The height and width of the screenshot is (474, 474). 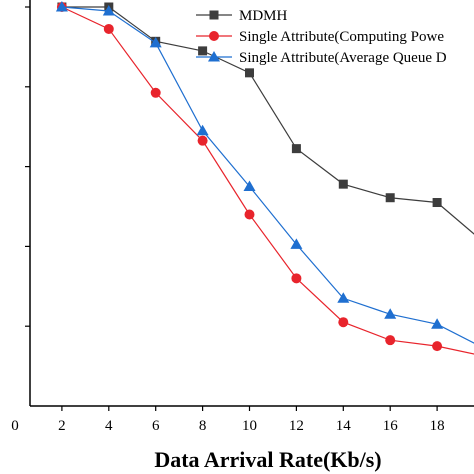 I want to click on x-tick-label-0: 0, so click(x=15, y=426).